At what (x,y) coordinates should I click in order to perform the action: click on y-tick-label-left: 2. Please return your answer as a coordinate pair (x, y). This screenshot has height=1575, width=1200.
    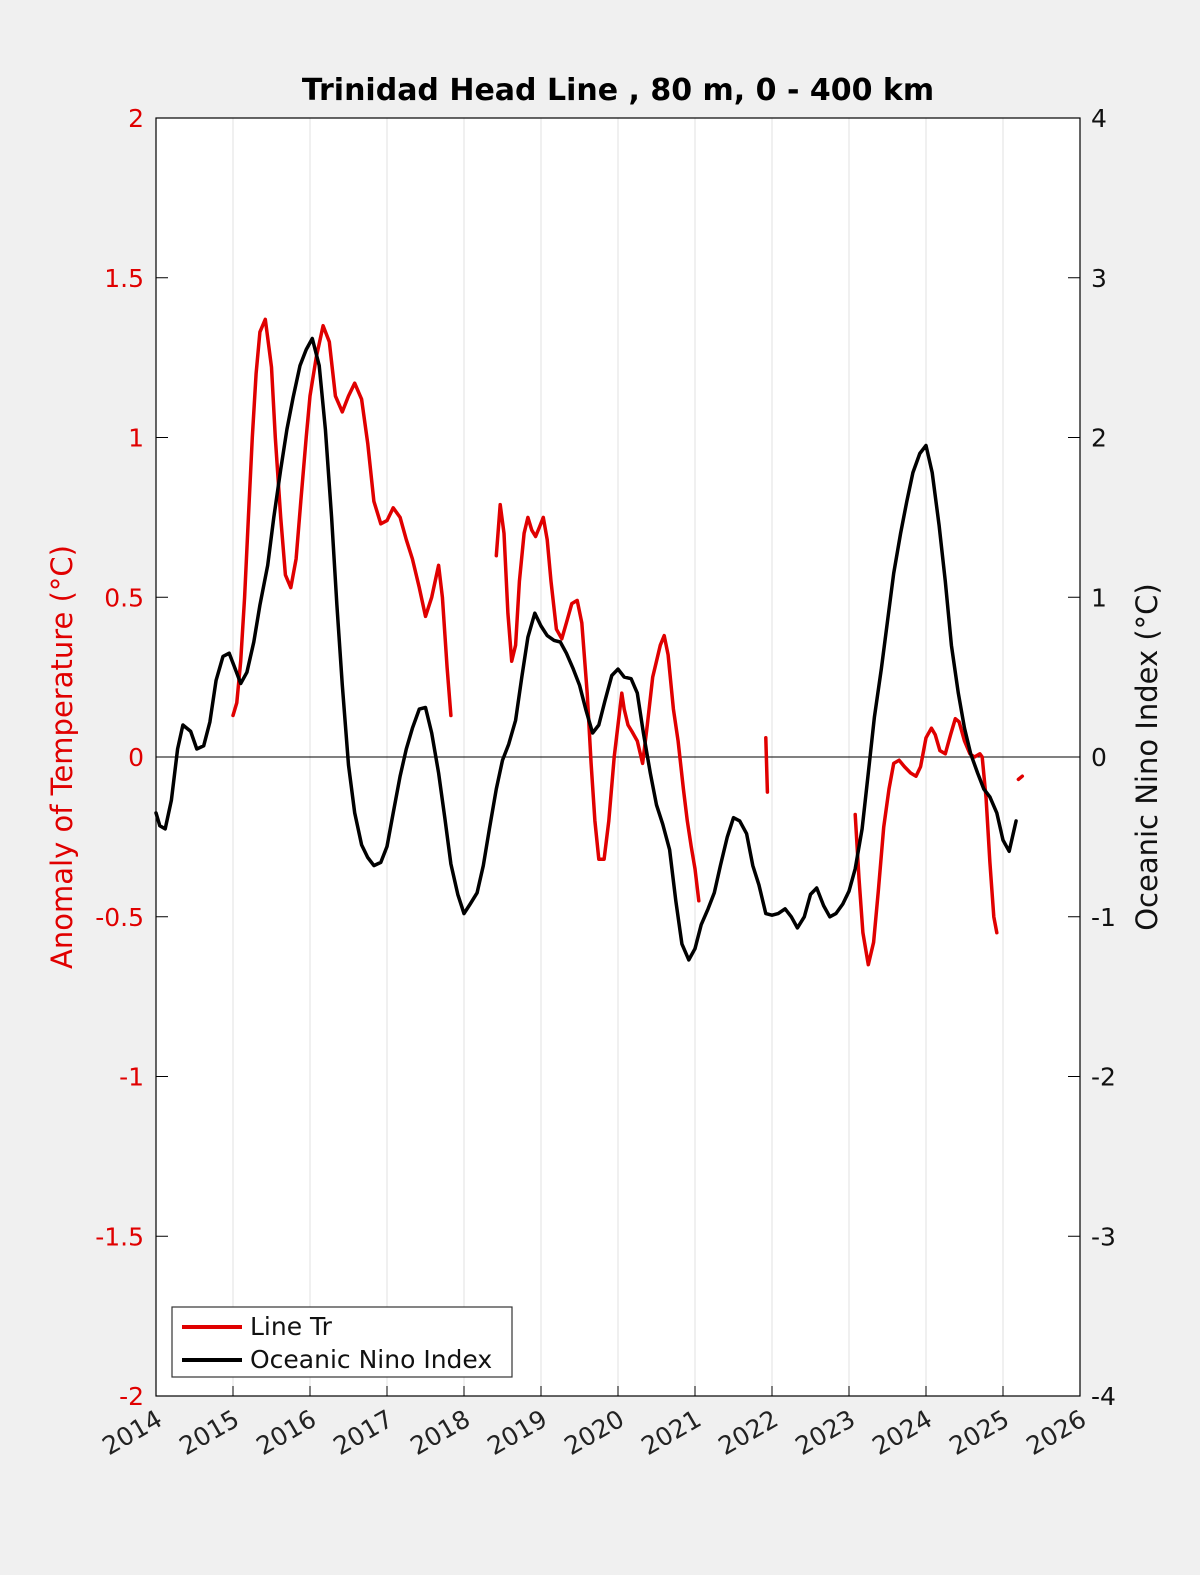
    Looking at the image, I should click on (136, 118).